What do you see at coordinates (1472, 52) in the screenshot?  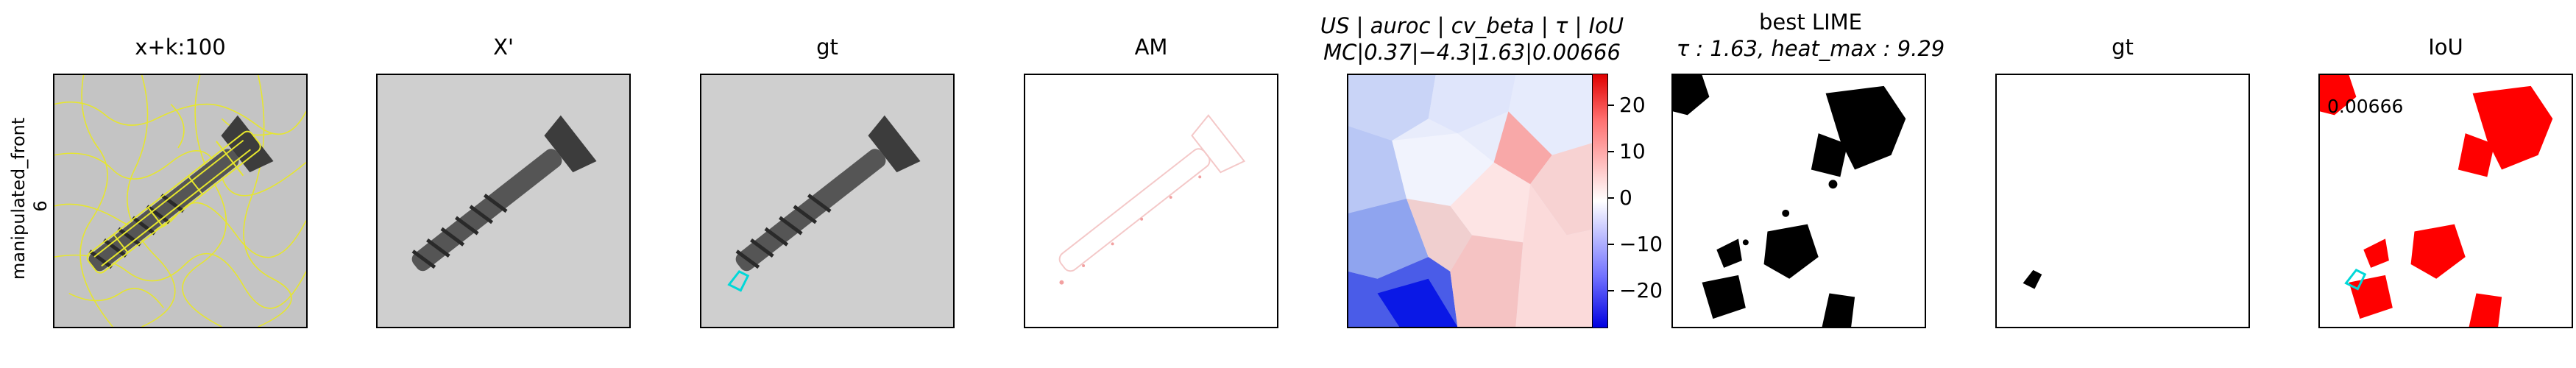 I see `panel-5-title-line2: MC|0.37|−4.3|1.63|0.00666` at bounding box center [1472, 52].